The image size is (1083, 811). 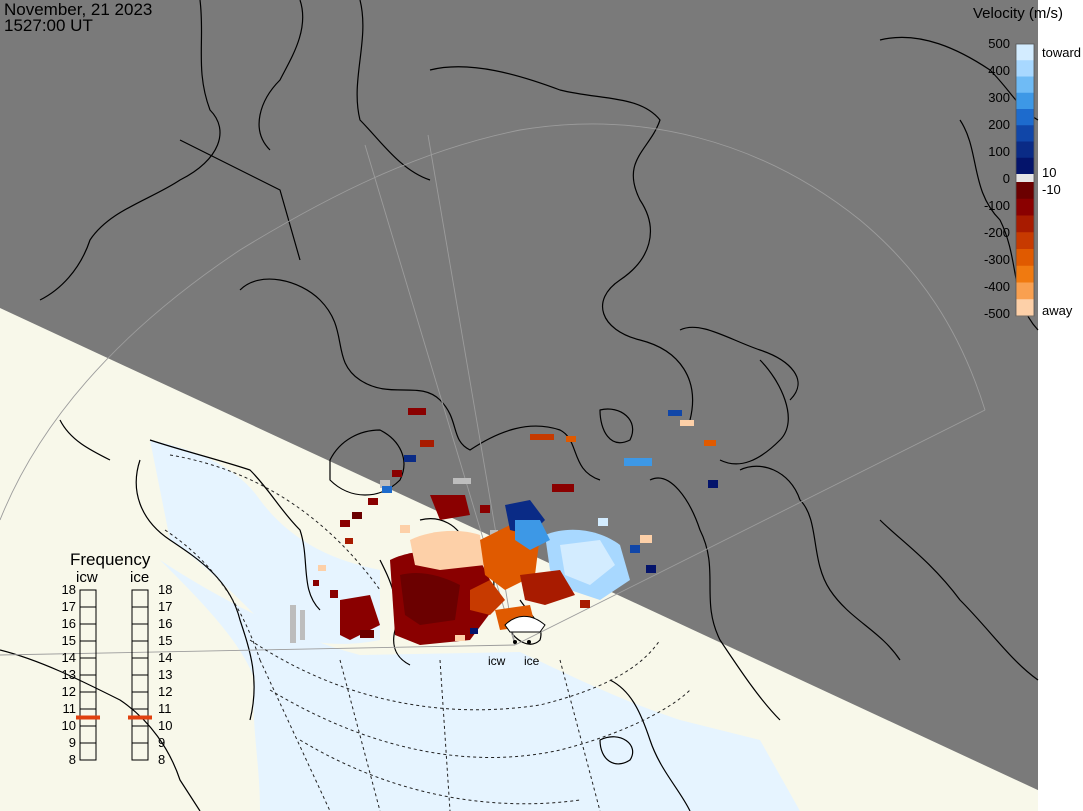 What do you see at coordinates (78, 9) in the screenshot?
I see `date-label: November, 21 2023` at bounding box center [78, 9].